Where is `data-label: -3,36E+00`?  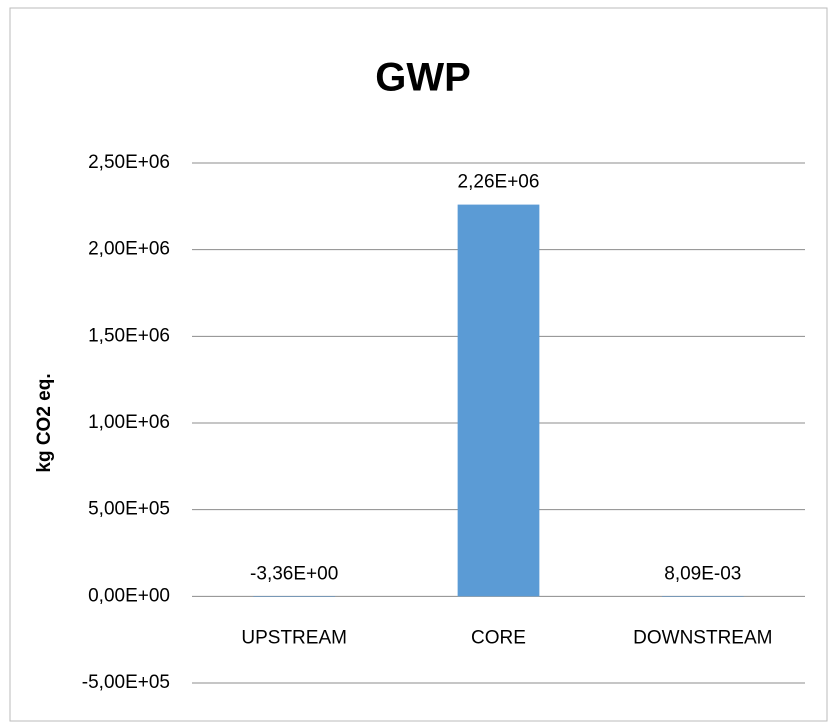 data-label: -3,36E+00 is located at coordinates (294, 573).